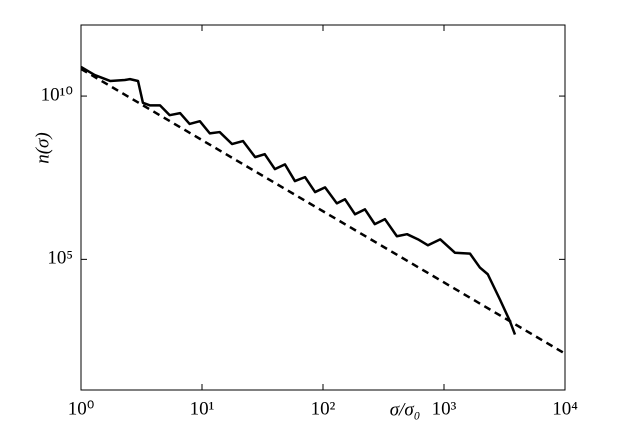  I want to click on x-tick-label: 10¹, so click(202, 408).